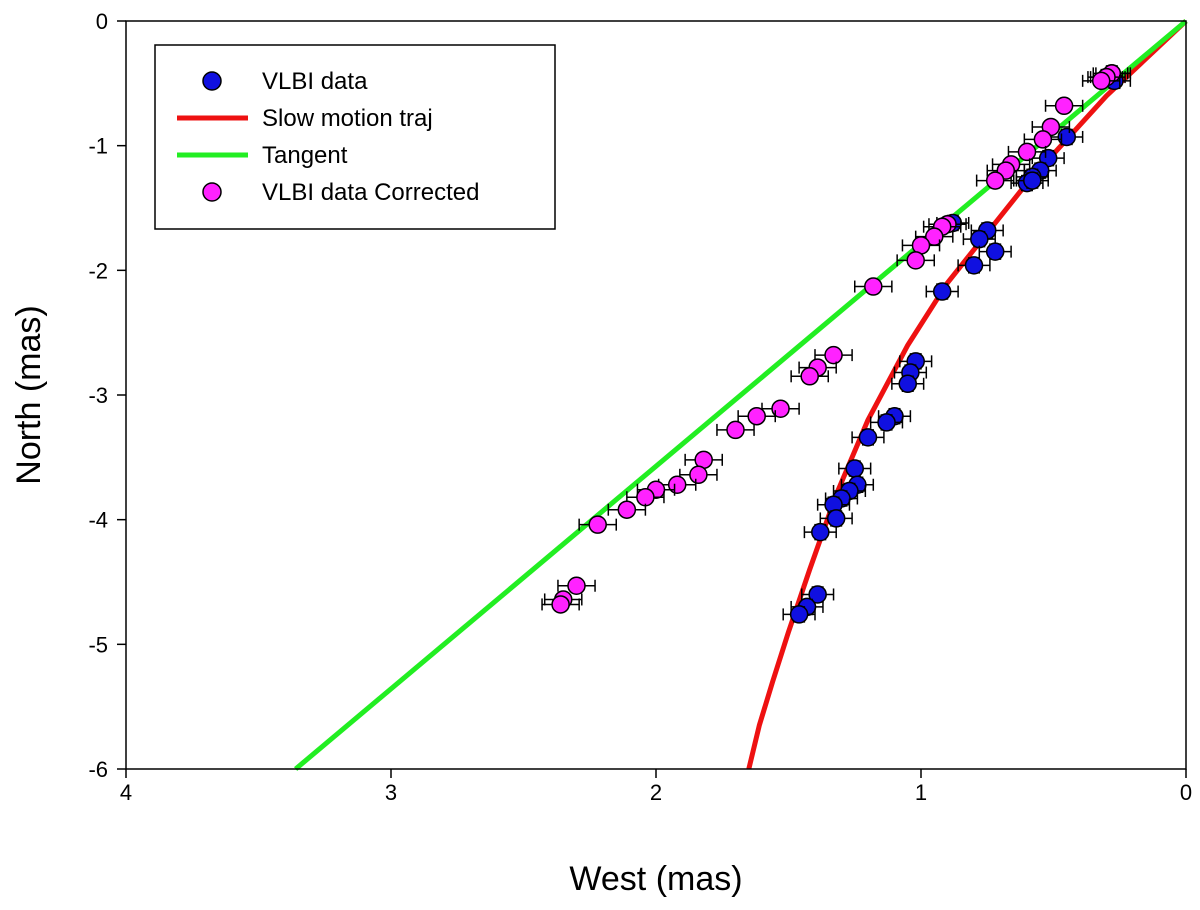  What do you see at coordinates (315, 81) in the screenshot?
I see `legend-label-vlbi: VLBI data` at bounding box center [315, 81].